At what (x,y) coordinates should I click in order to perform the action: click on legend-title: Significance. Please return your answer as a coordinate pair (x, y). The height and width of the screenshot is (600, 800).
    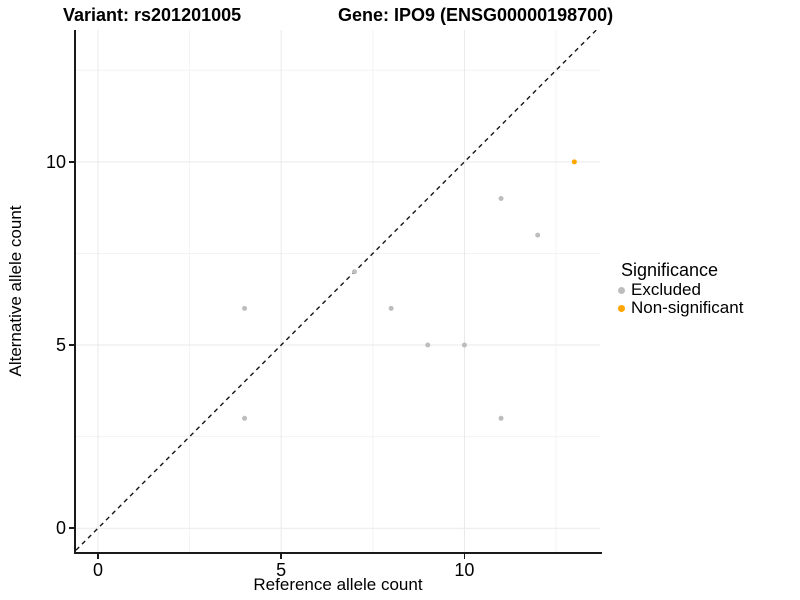
    Looking at the image, I should click on (670, 270).